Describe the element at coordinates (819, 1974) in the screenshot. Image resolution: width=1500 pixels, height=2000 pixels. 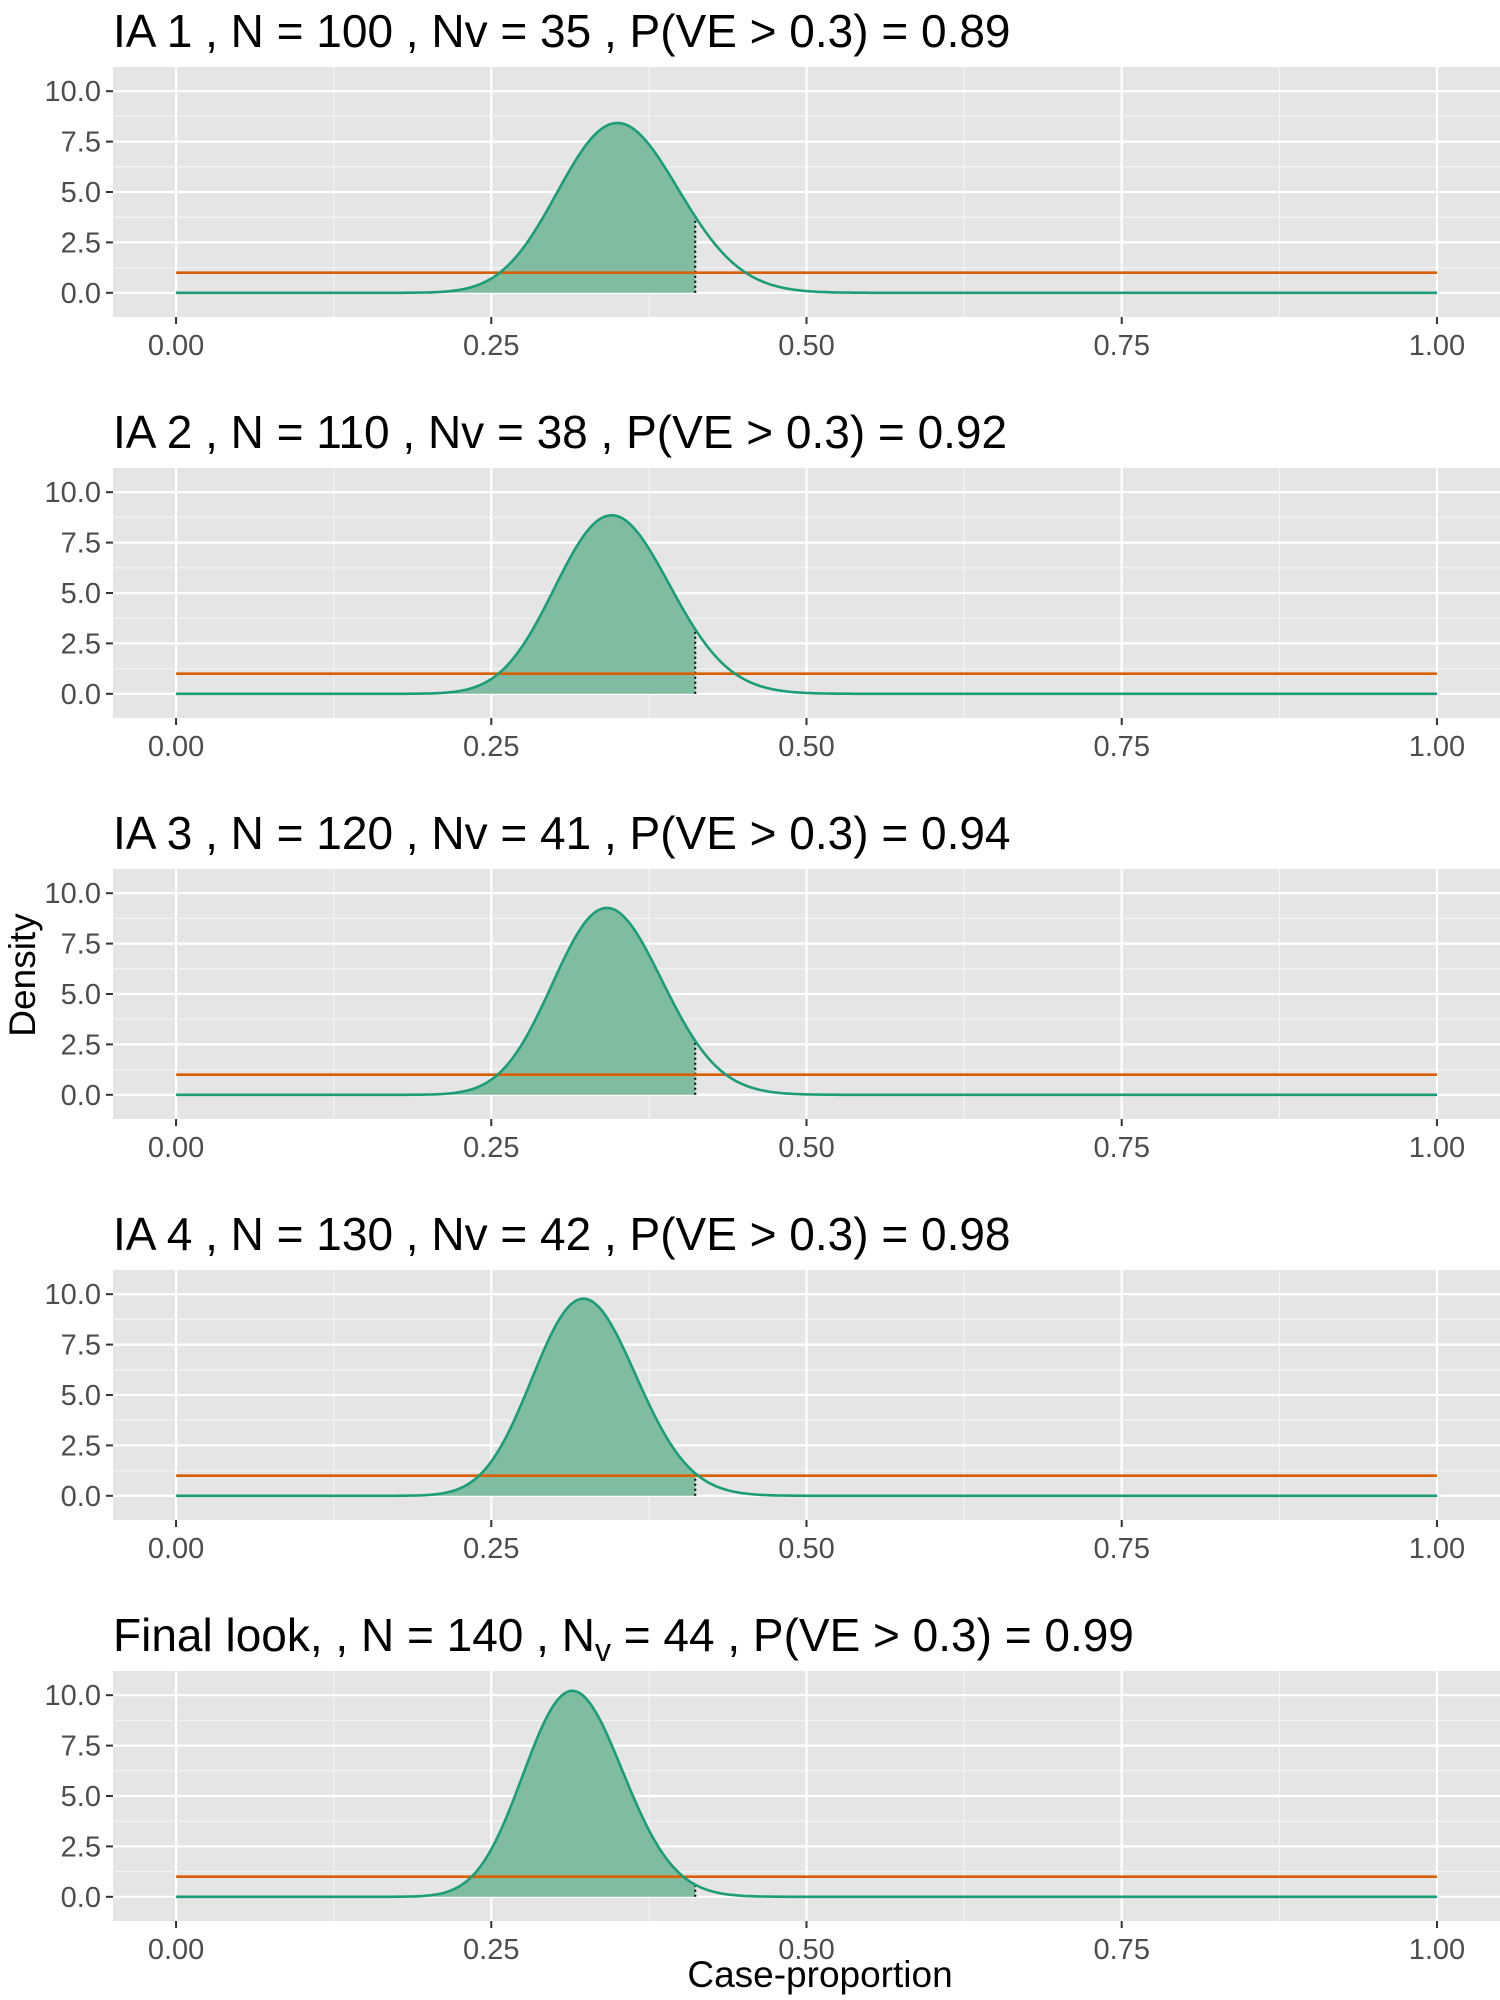
I see `x-axis-title: Case-proportion` at that location.